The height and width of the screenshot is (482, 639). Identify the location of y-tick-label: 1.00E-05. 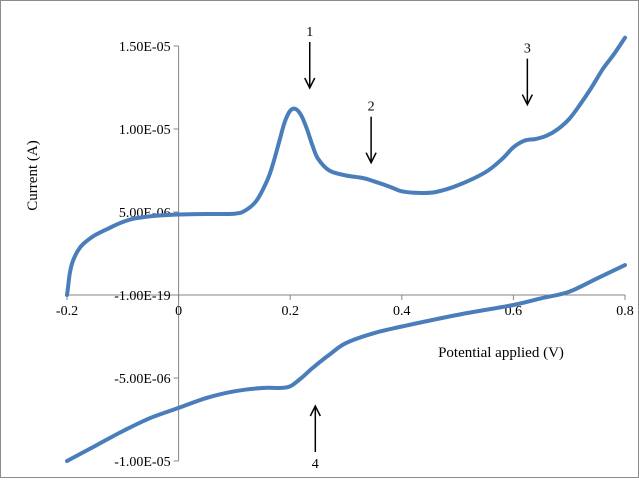
(145, 130).